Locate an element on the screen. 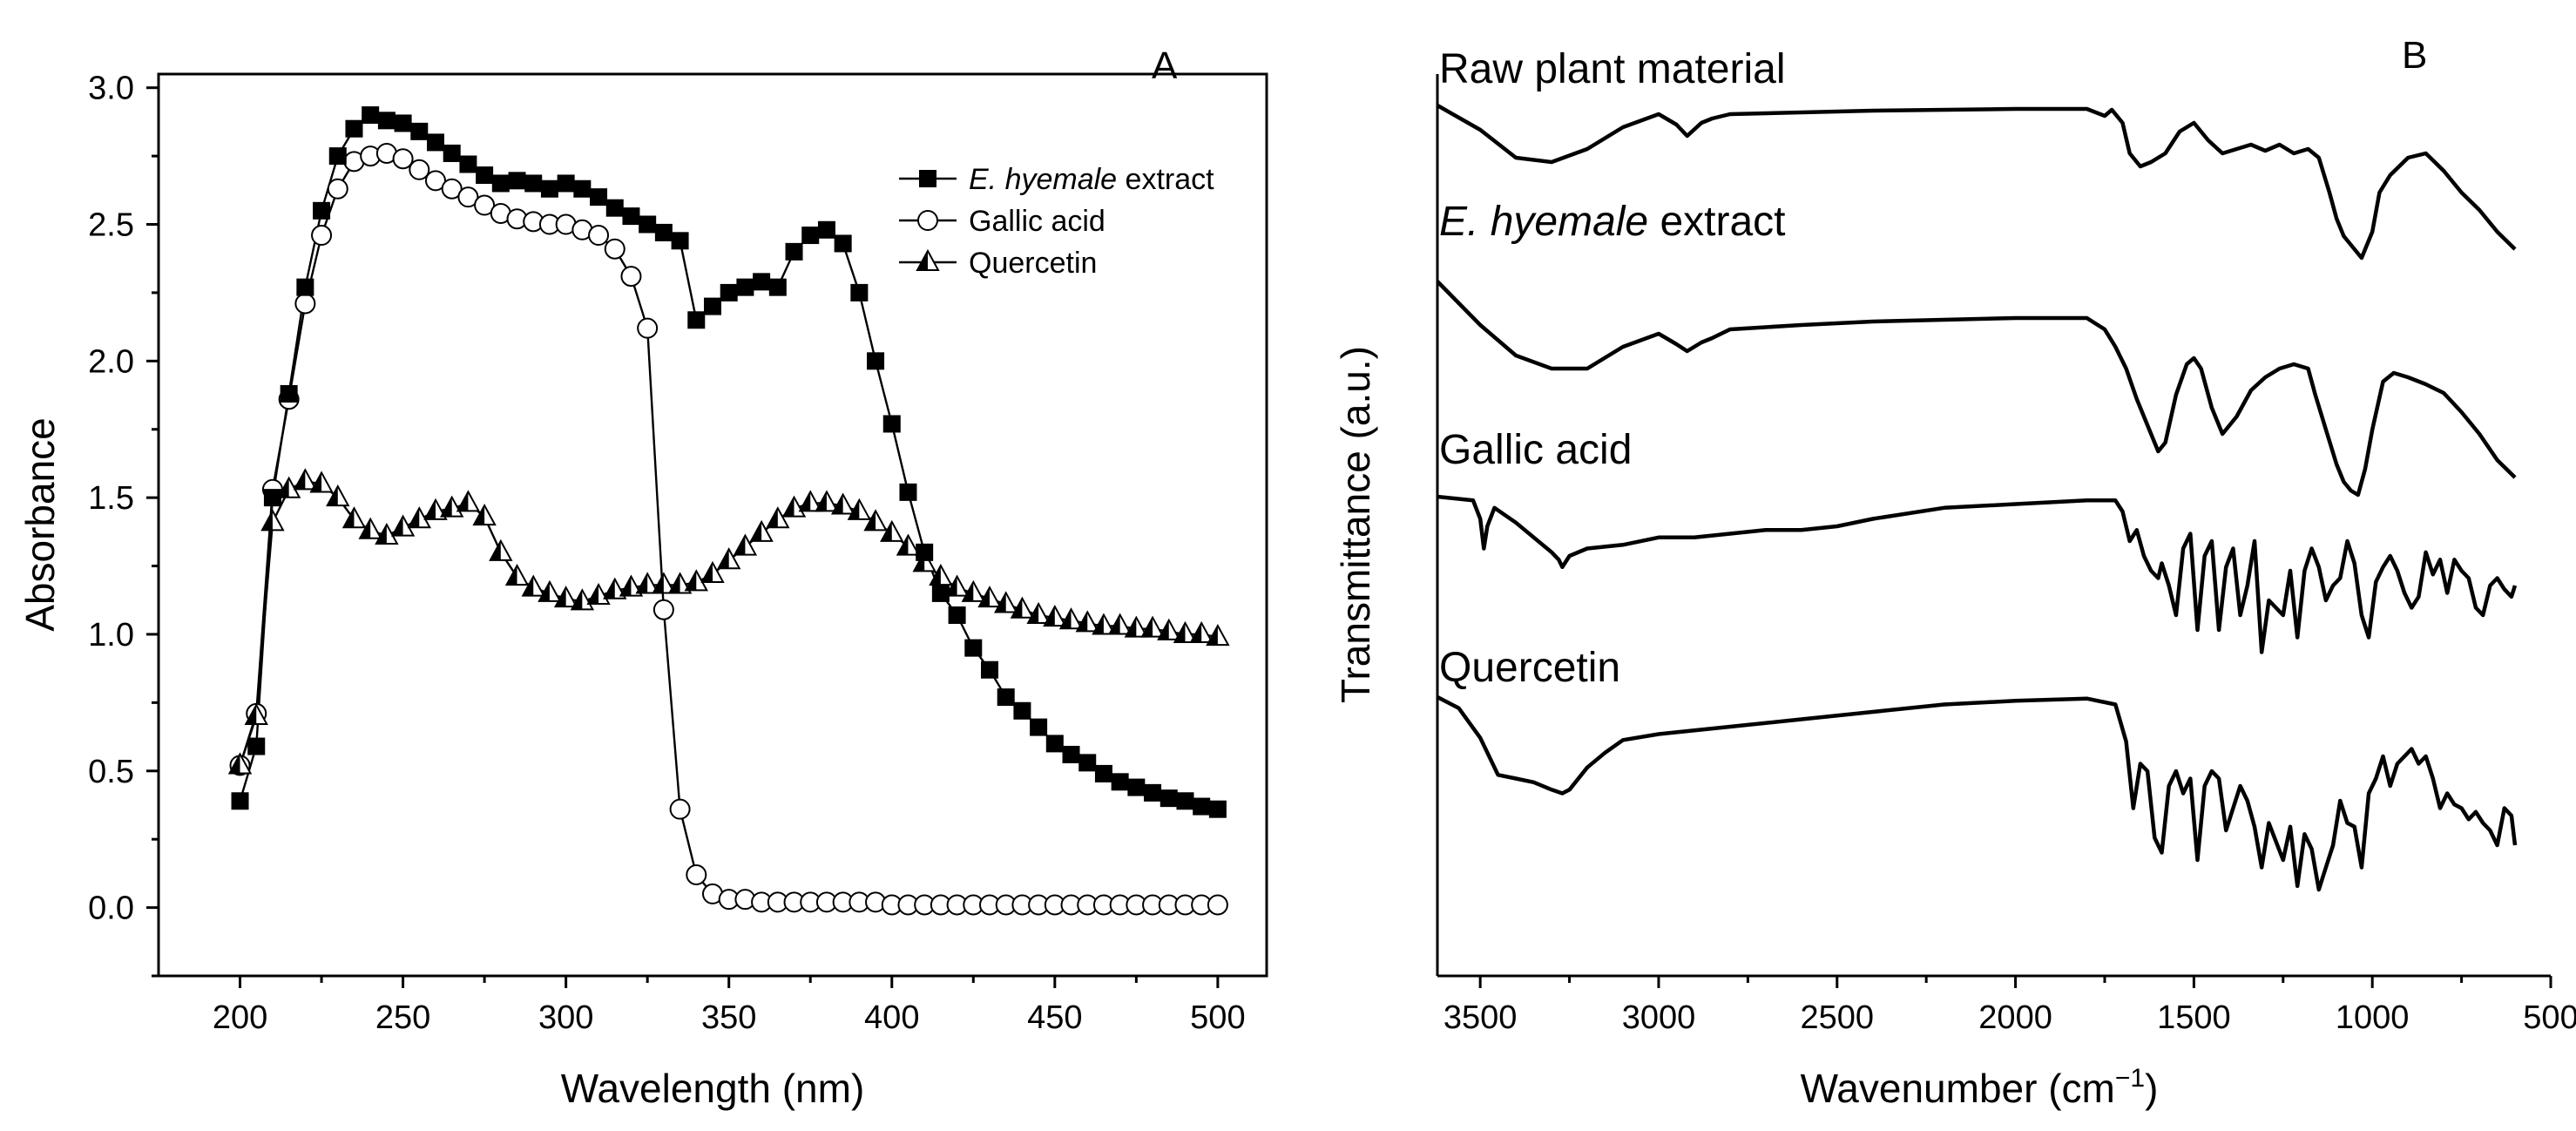  b-spectrum-line is located at coordinates (1976, 182).